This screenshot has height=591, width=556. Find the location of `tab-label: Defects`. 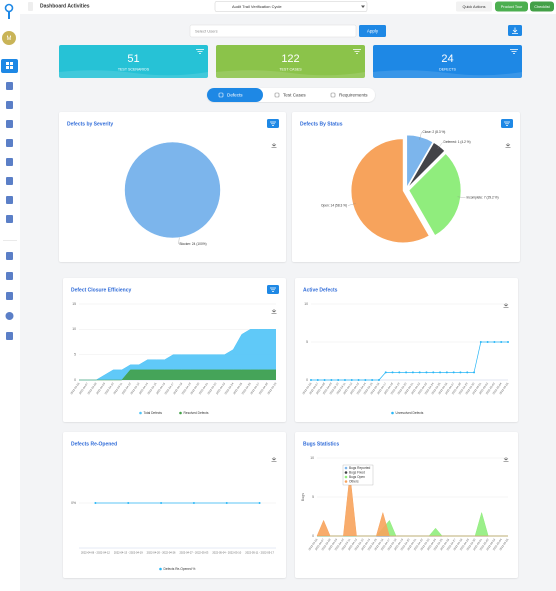

tab-label: Defects is located at coordinates (235, 95).